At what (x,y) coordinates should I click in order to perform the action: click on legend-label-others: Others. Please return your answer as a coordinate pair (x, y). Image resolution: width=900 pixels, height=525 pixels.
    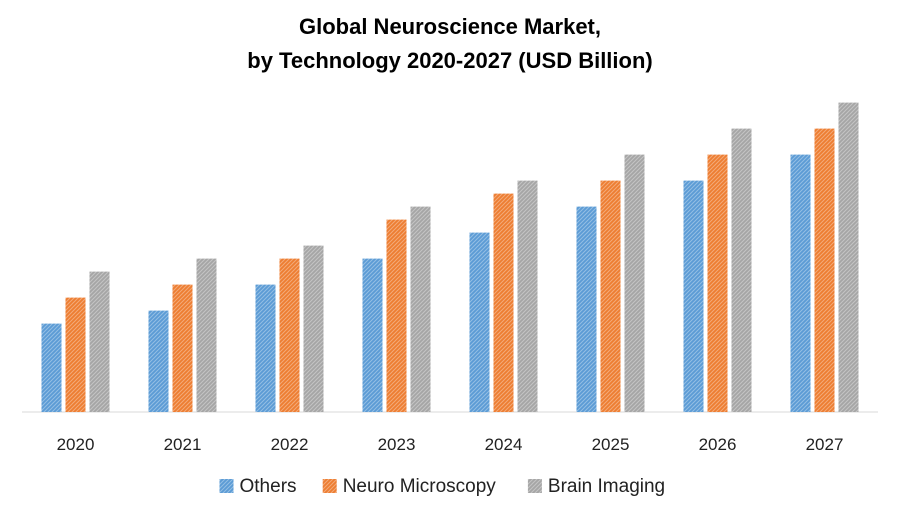
    Looking at the image, I should click on (268, 486).